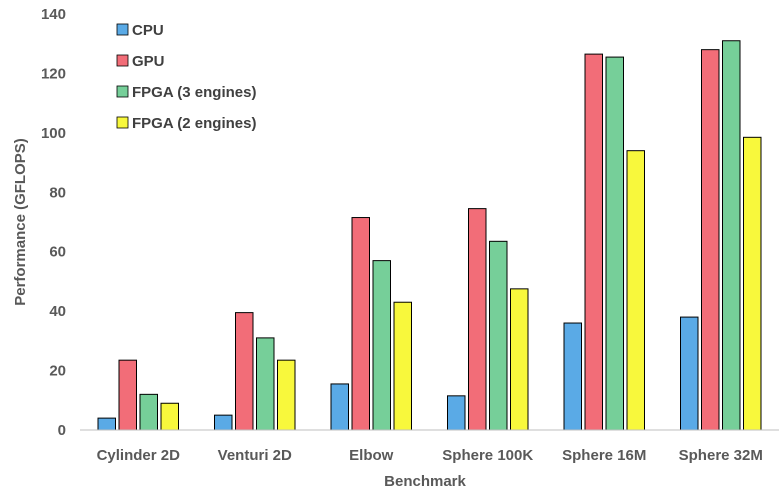 The image size is (779, 495). I want to click on legend-label: FPGA (3 engines), so click(194, 92).